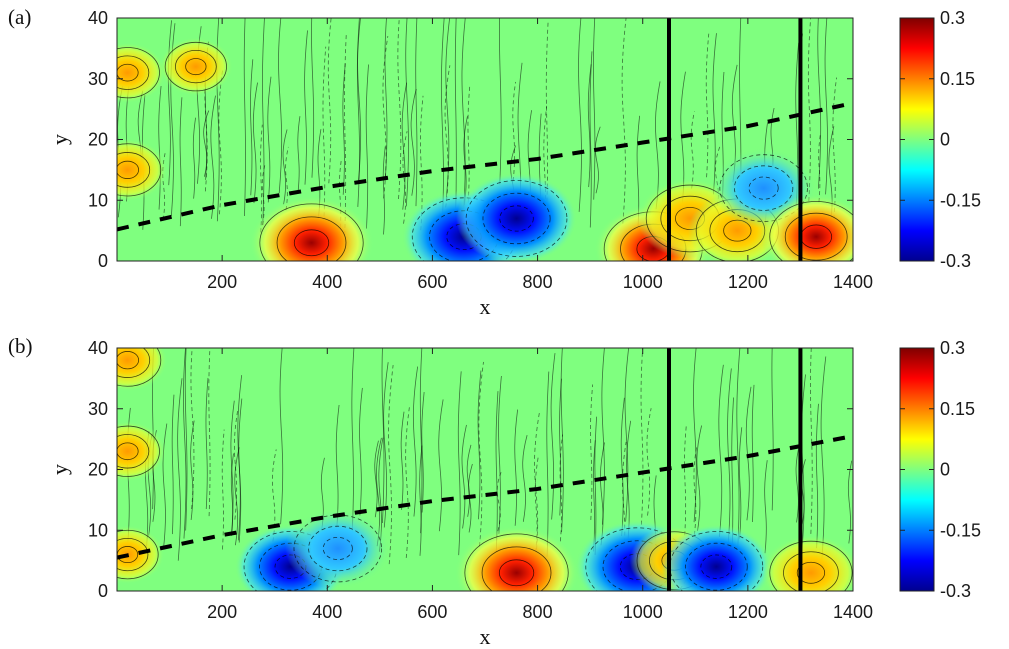 This screenshot has height=649, width=1009. Describe the element at coordinates (98, 470) in the screenshot. I see `y-tick-label: 20` at that location.